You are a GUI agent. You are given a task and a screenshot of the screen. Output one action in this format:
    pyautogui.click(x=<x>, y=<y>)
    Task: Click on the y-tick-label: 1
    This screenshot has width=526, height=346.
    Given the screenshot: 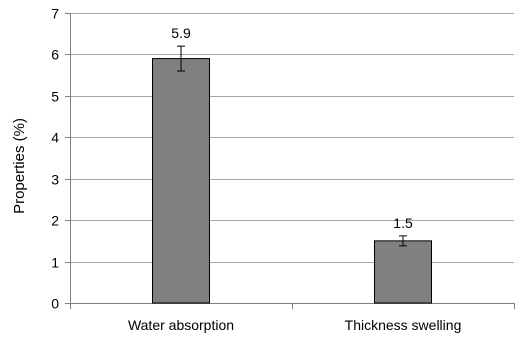 What is the action you would take?
    pyautogui.click(x=55, y=263)
    